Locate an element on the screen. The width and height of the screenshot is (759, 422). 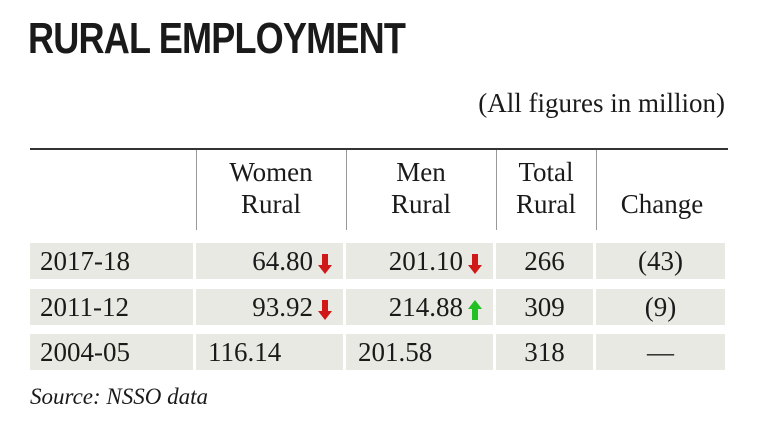
cell-text: 309 is located at coordinates (544, 307).